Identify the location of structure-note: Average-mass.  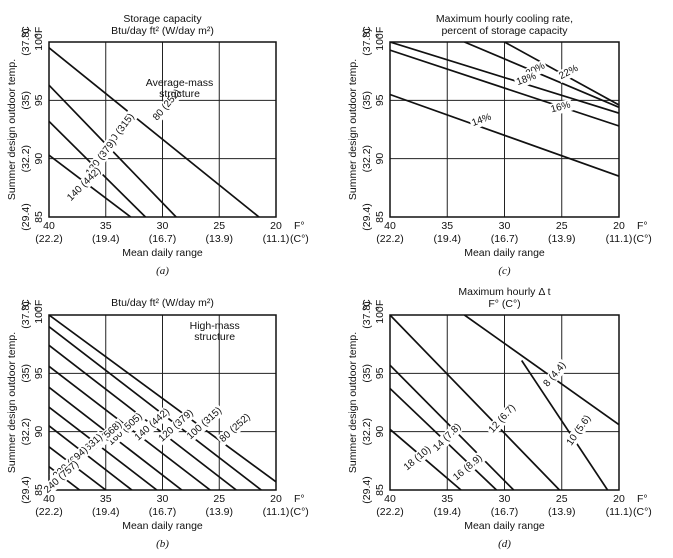
(180, 83).